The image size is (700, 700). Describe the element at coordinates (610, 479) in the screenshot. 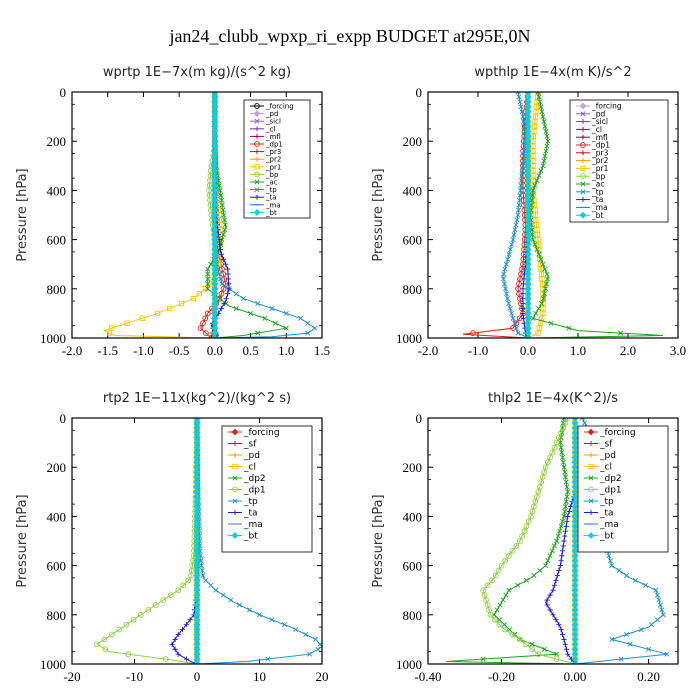

I see `legend-entry: _dp2` at that location.